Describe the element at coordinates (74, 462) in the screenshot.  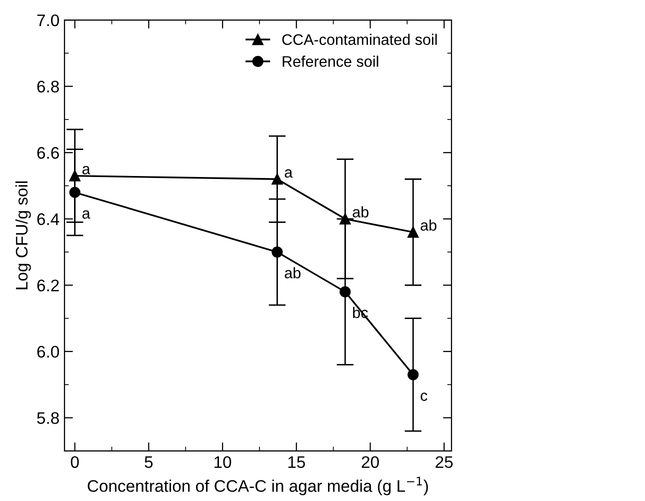
I see `x-tick-label: 0` at that location.